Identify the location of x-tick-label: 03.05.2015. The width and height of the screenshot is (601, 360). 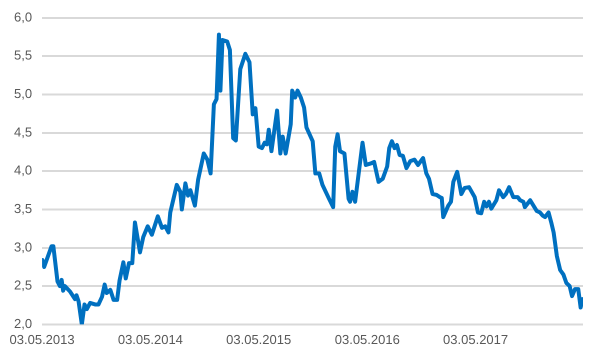
(259, 339).